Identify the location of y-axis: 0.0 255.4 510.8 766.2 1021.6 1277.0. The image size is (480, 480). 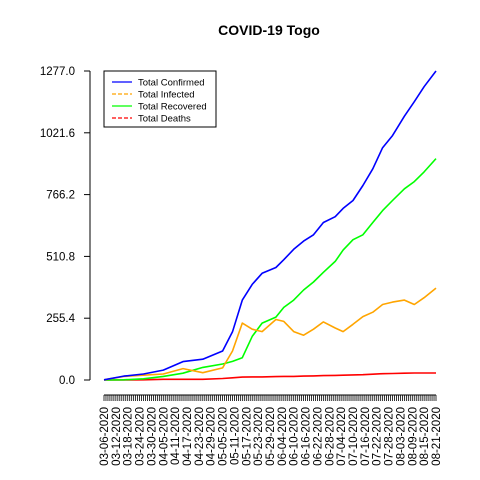
(65, 226).